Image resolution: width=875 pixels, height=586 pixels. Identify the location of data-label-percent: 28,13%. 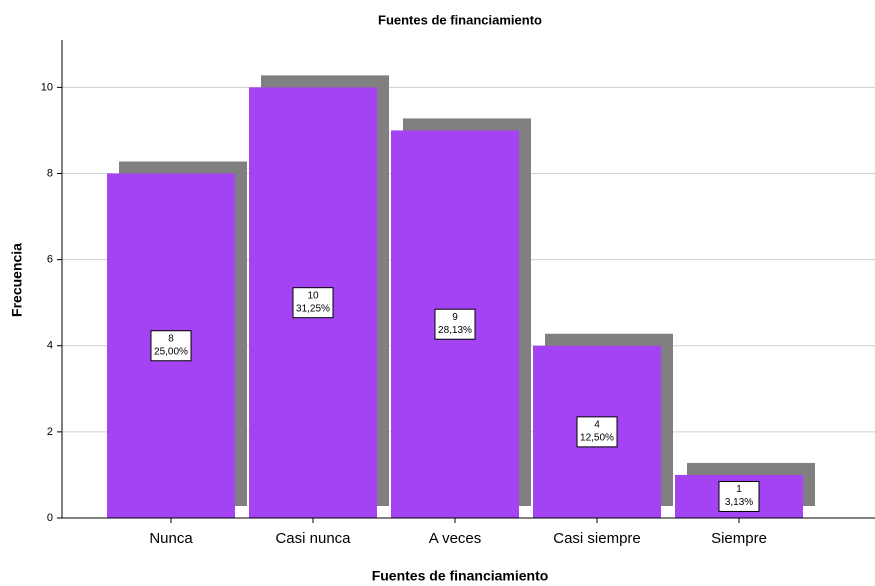
(455, 330).